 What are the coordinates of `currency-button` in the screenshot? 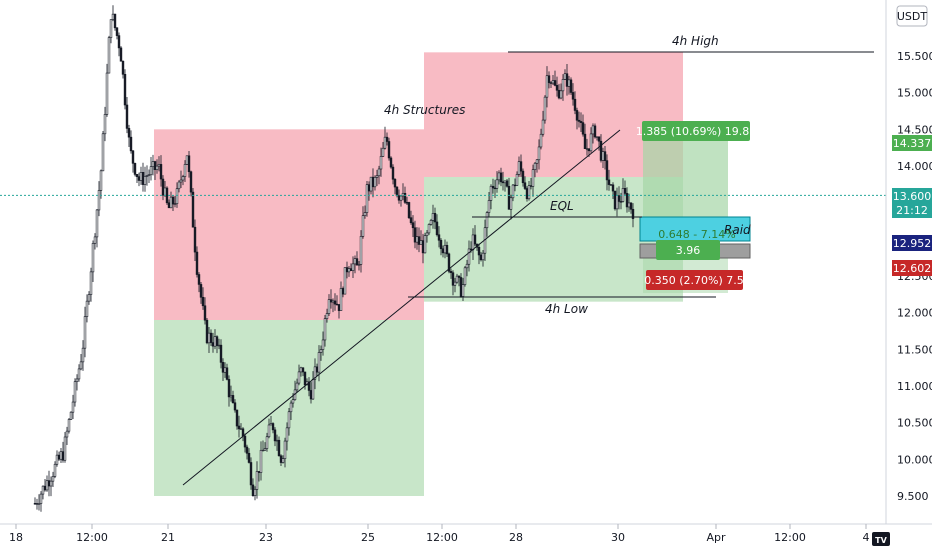 It's located at (912, 16).